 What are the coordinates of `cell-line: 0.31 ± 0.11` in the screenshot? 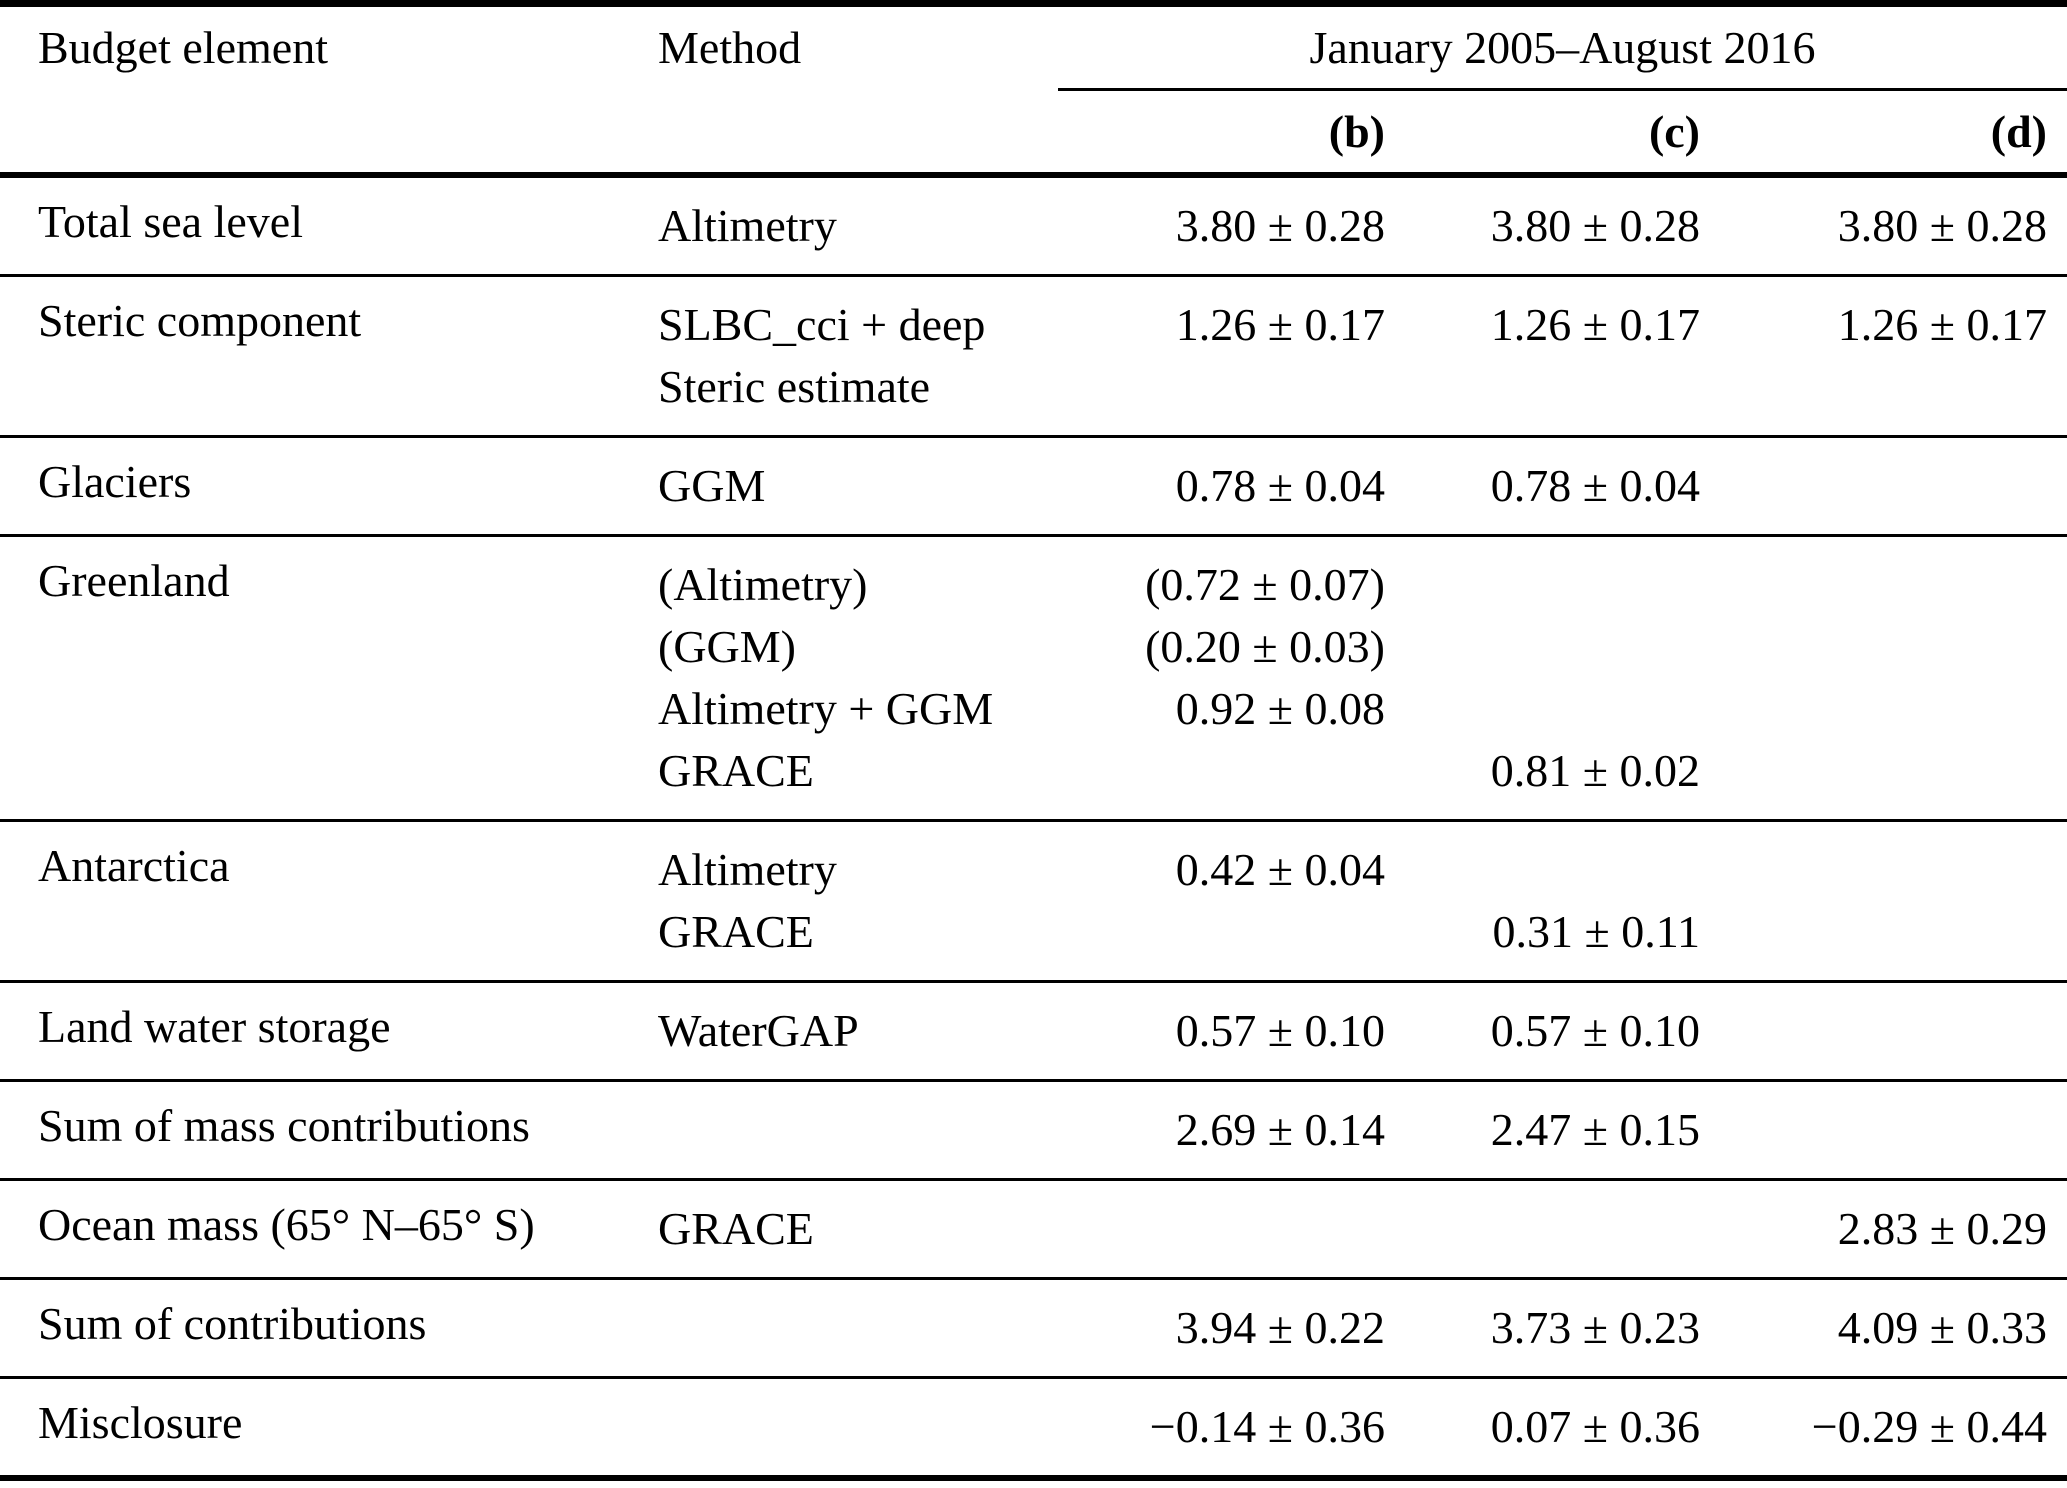 It's located at (1596, 931).